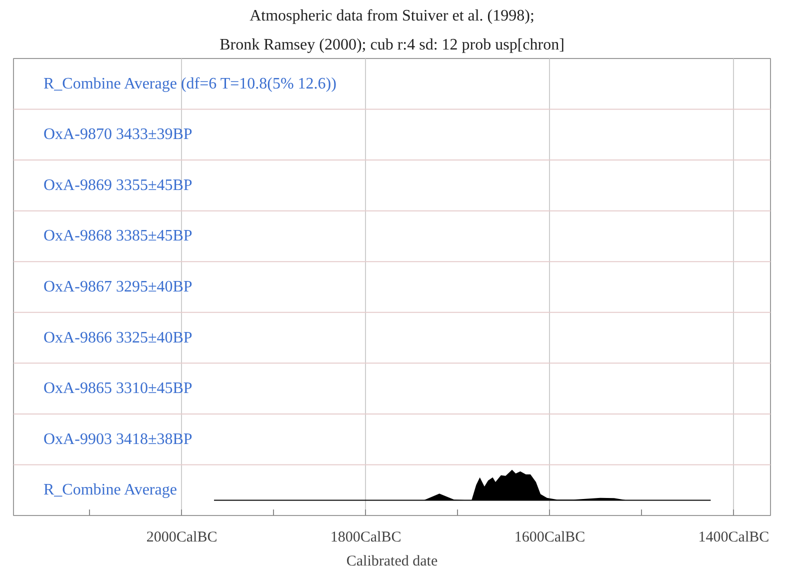  What do you see at coordinates (118, 135) in the screenshot?
I see `text: OxA-9870 3433±39BP` at bounding box center [118, 135].